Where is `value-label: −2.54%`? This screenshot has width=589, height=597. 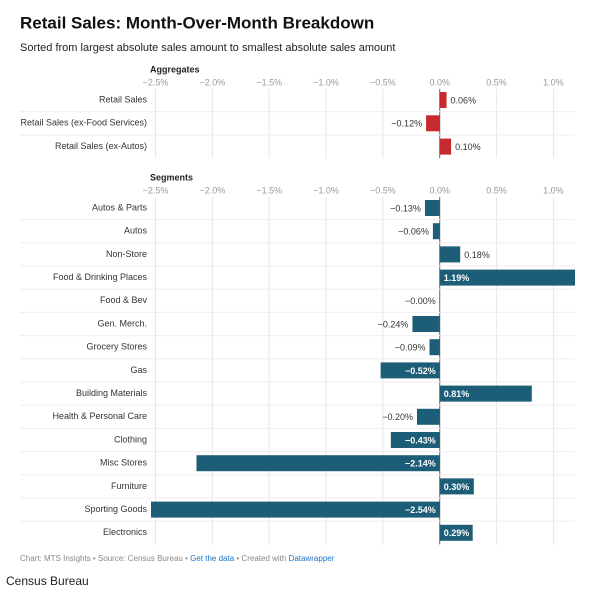 value-label: −2.54% is located at coordinates (420, 510).